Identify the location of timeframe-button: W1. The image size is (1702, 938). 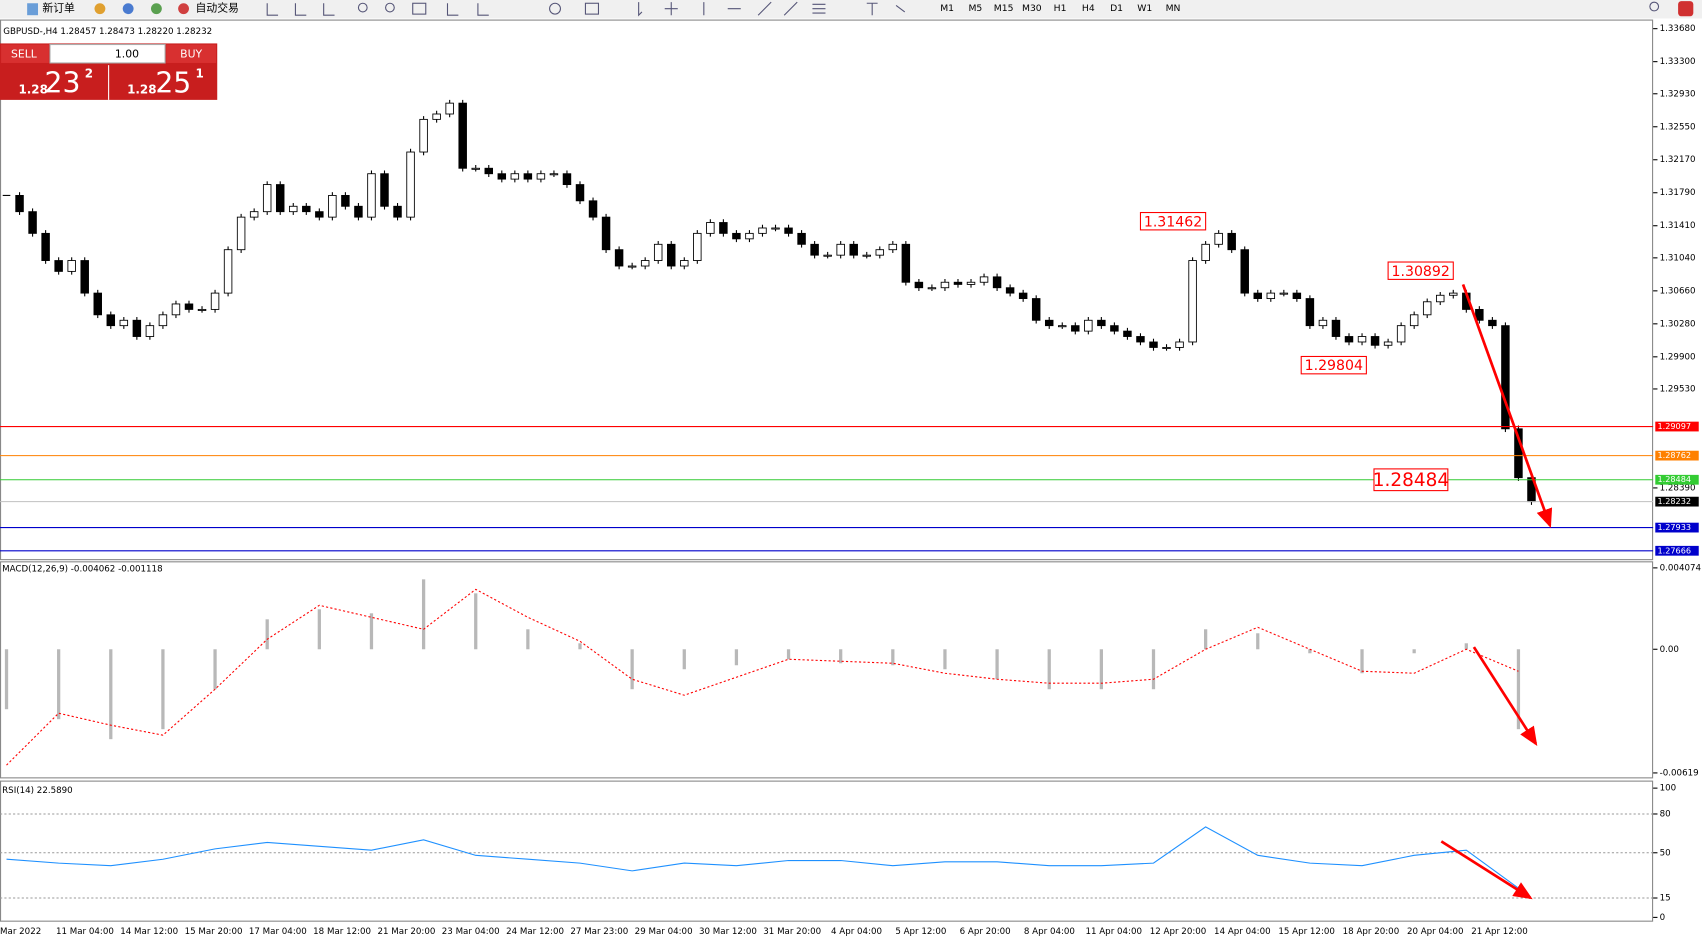
(1144, 8).